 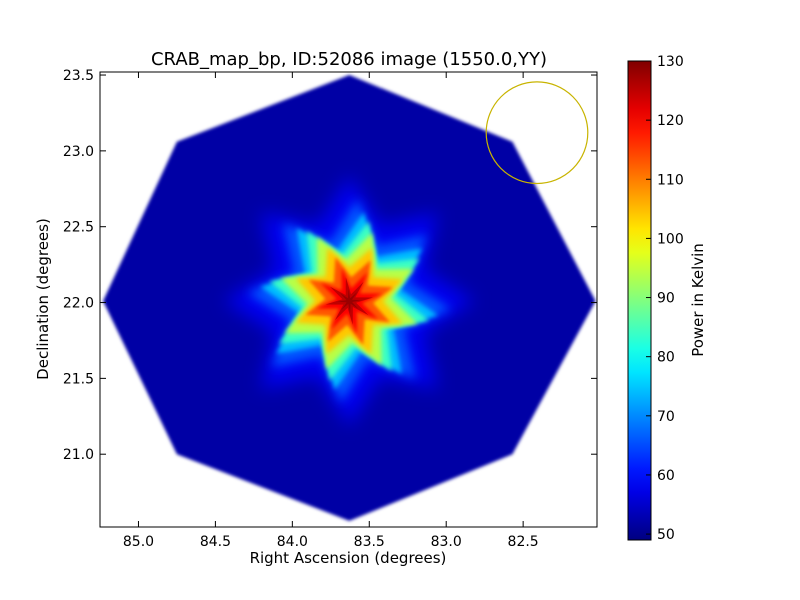 I want to click on x-tick-label: 85.0, so click(x=138, y=542).